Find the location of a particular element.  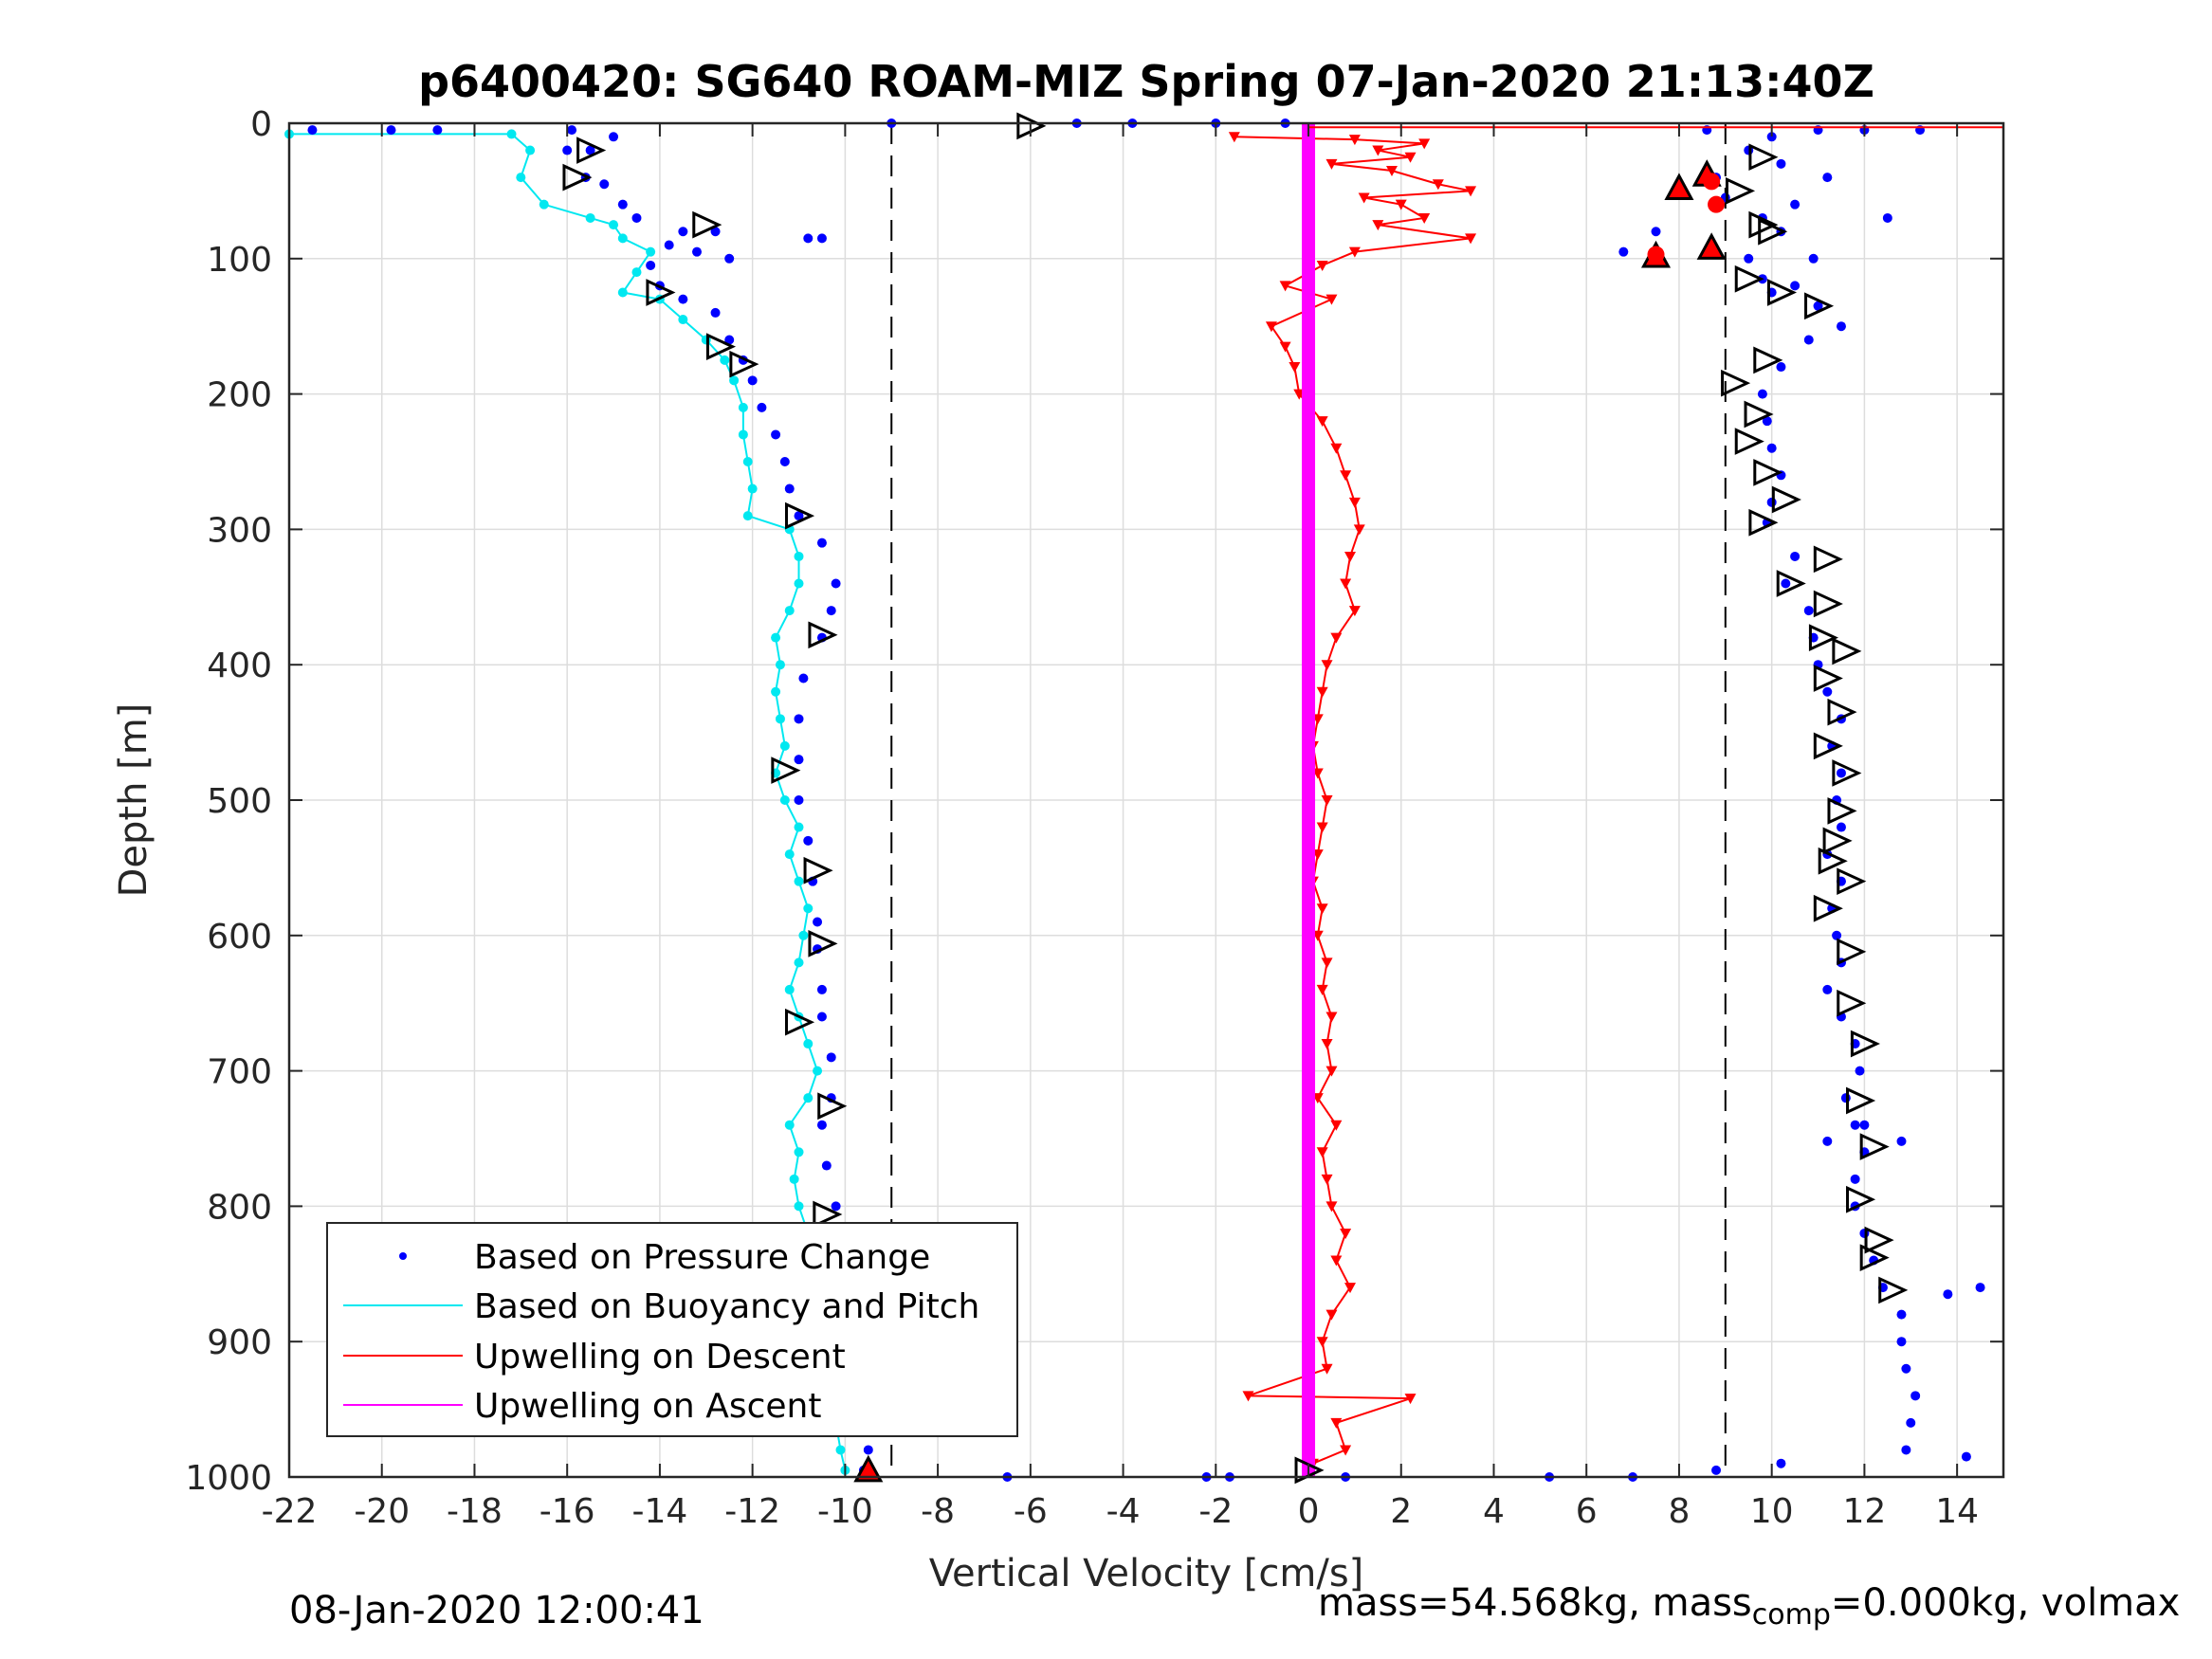

x-tick-label: -10 is located at coordinates (845, 1511).